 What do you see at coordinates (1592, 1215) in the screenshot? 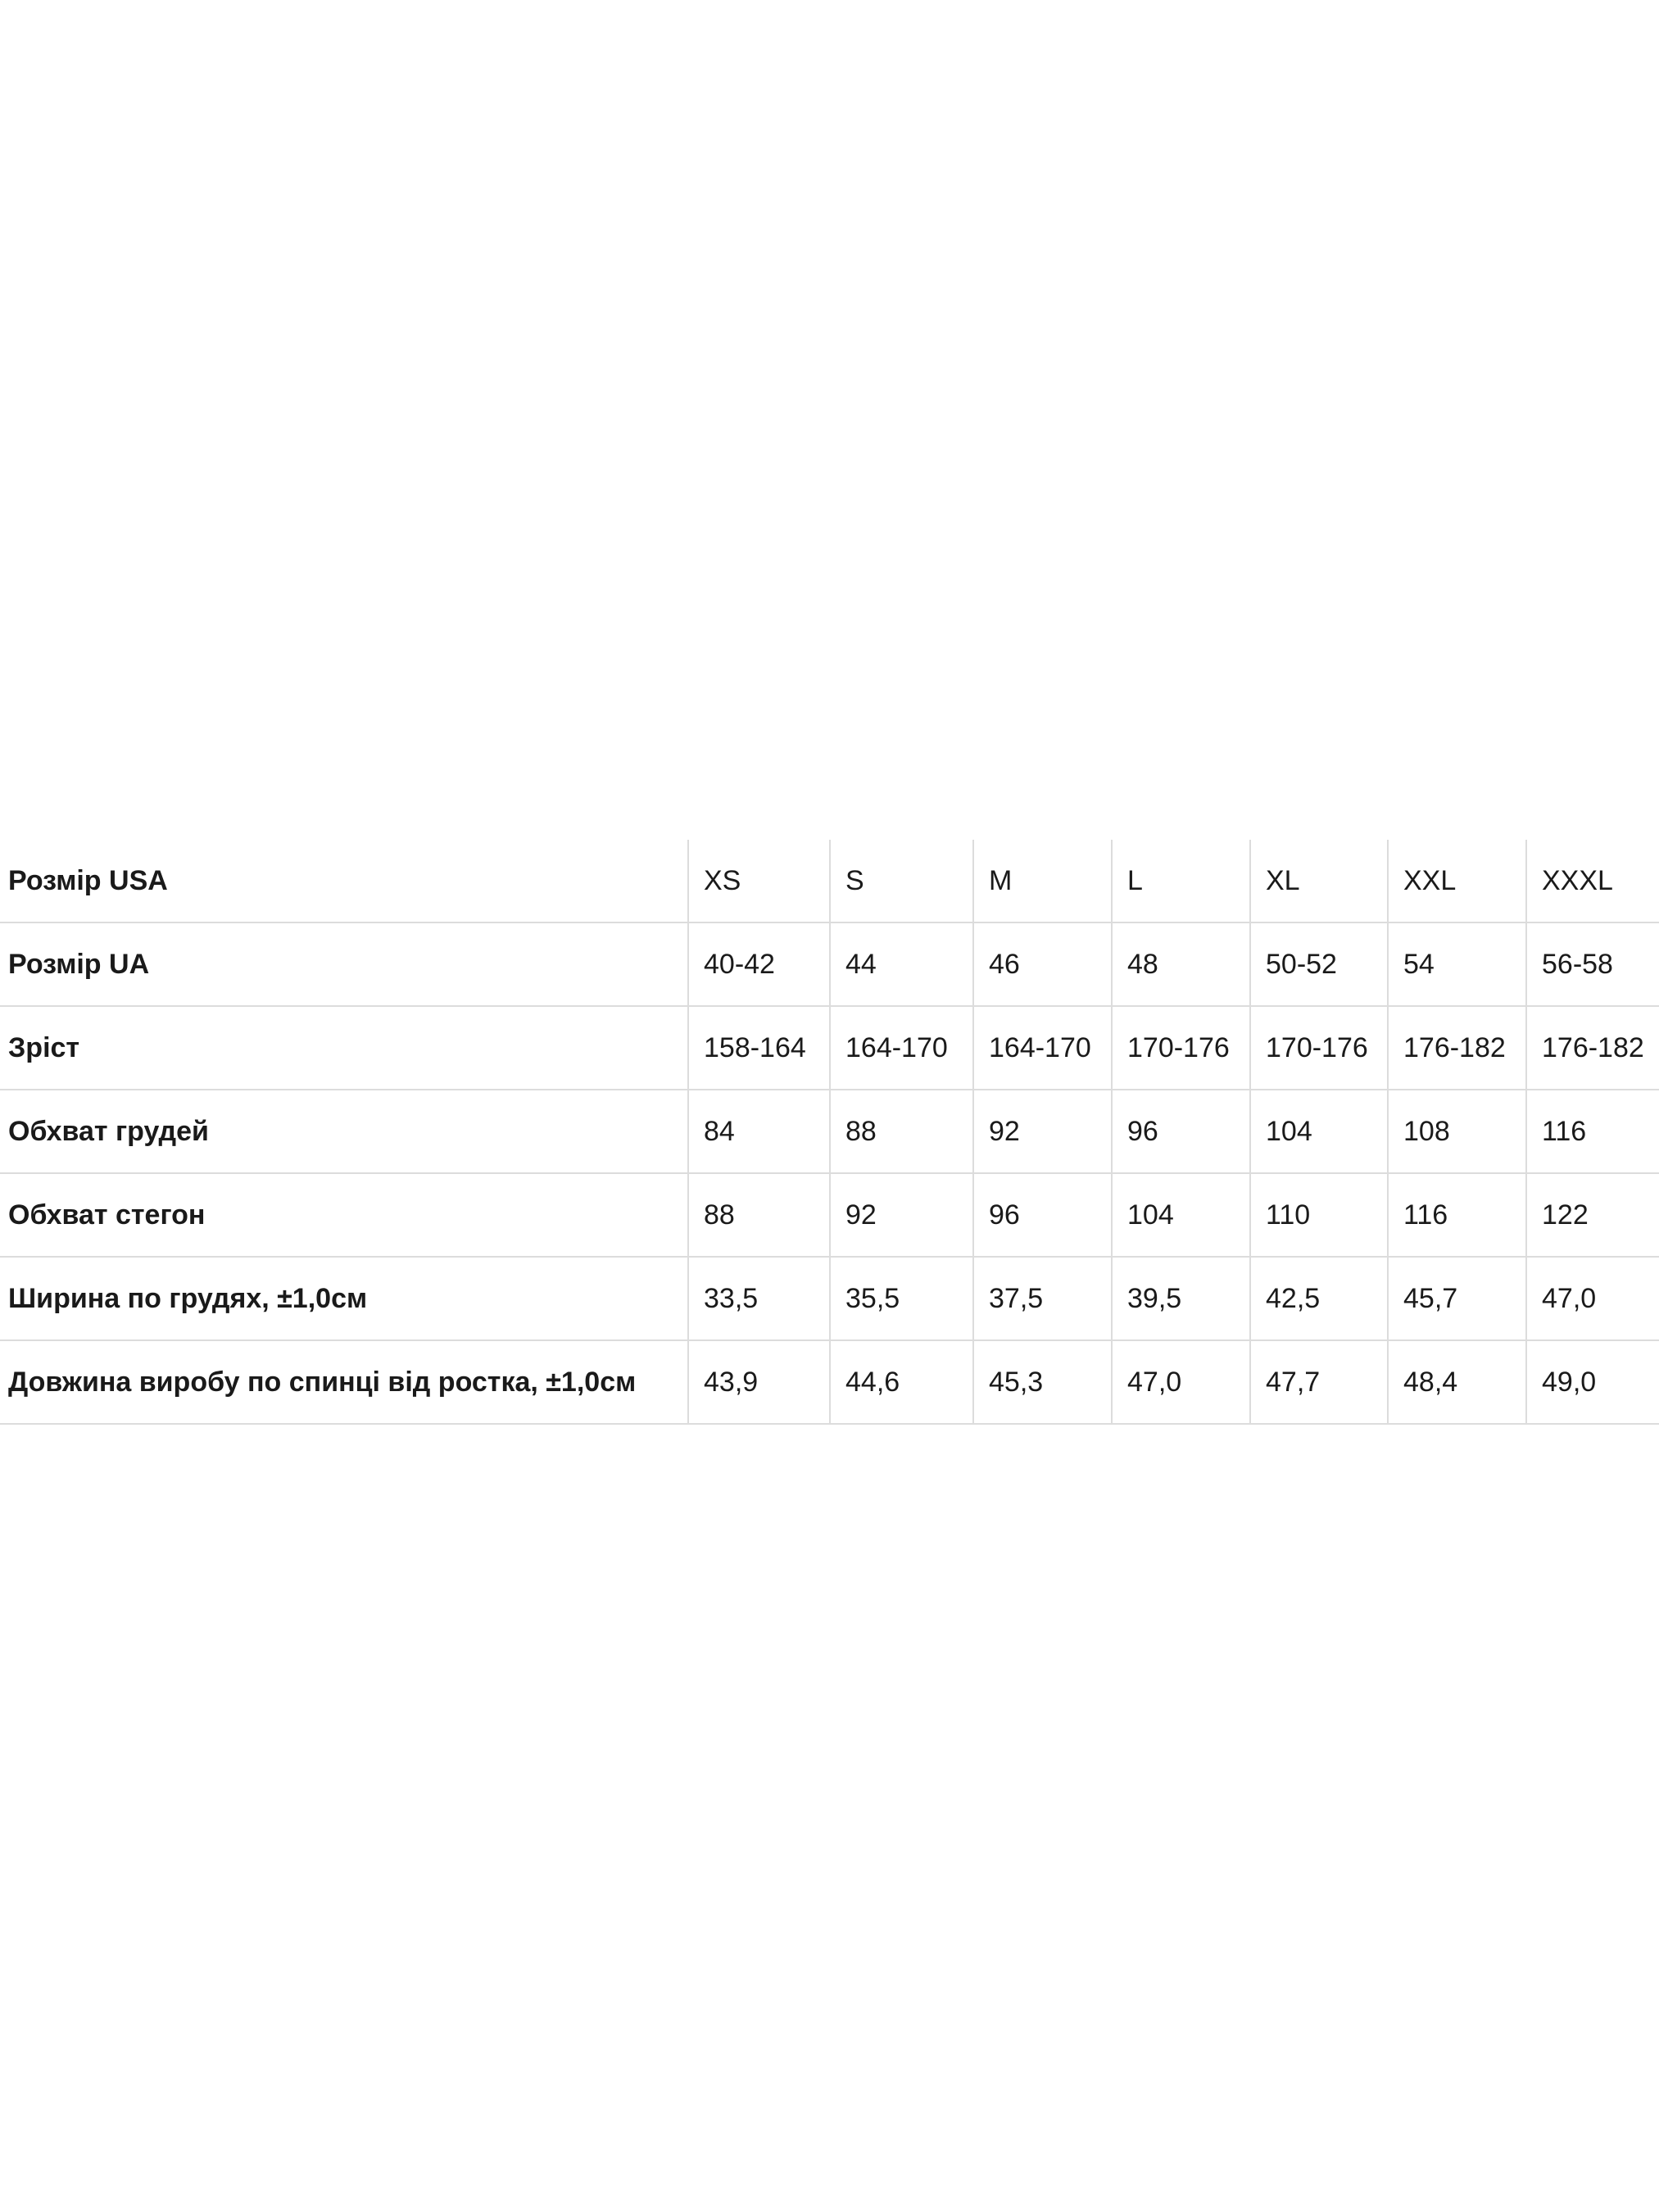
I see `table-cell: 122` at bounding box center [1592, 1215].